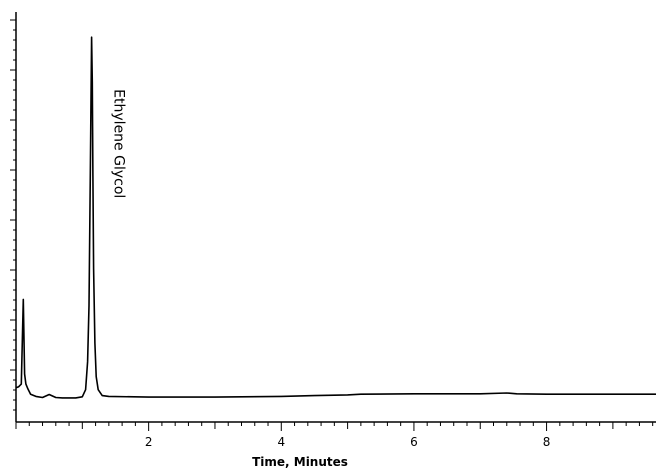  Describe the element at coordinates (13, 215) in the screenshot. I see `y-axis-ticks` at that location.